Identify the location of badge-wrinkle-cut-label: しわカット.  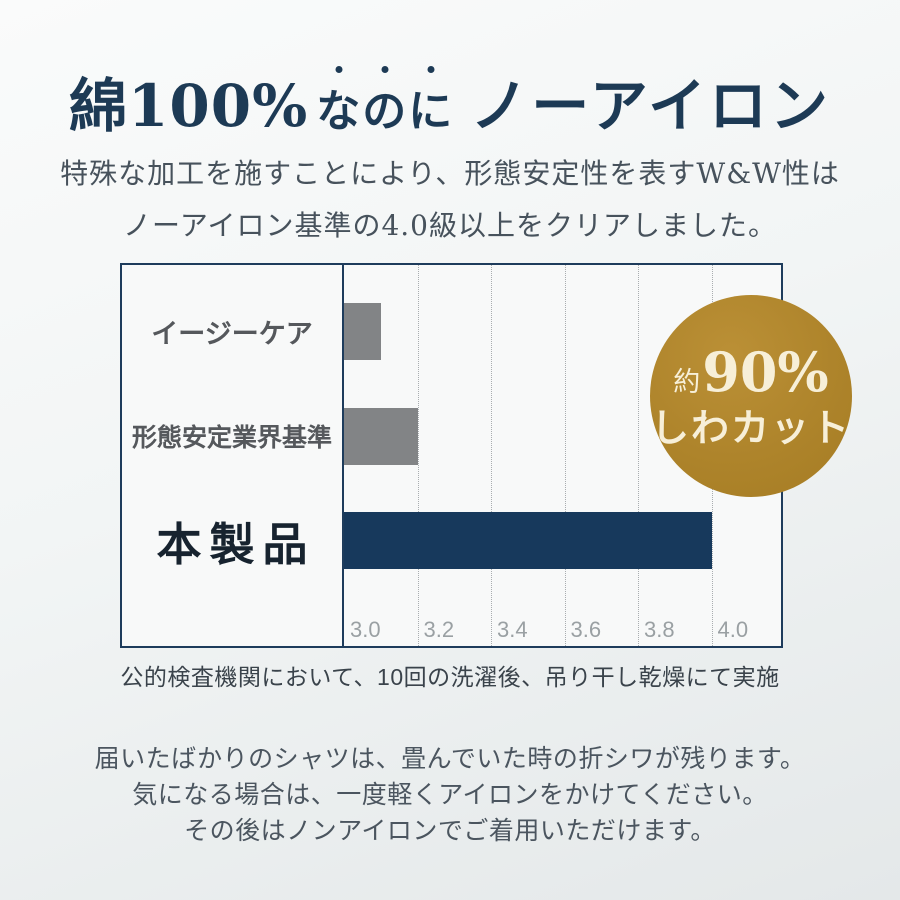
(750, 427).